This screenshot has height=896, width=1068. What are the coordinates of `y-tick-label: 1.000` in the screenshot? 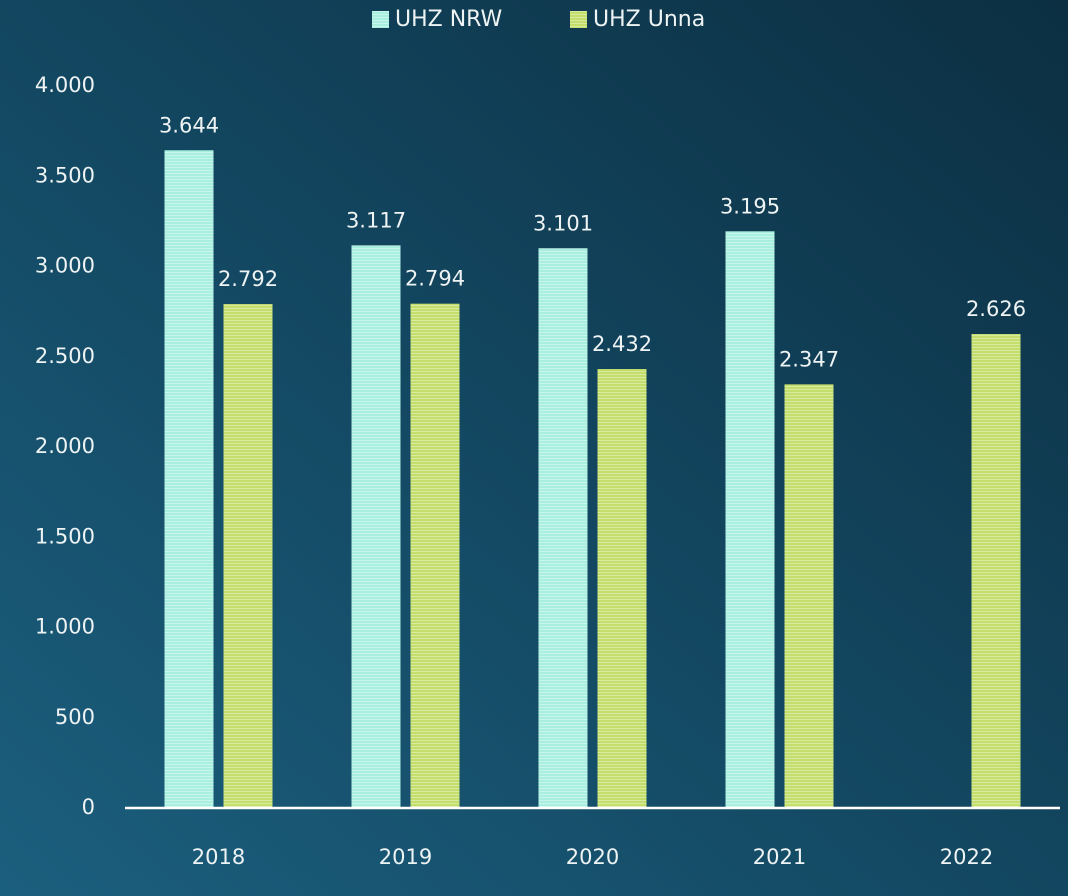 It's located at (65, 627).